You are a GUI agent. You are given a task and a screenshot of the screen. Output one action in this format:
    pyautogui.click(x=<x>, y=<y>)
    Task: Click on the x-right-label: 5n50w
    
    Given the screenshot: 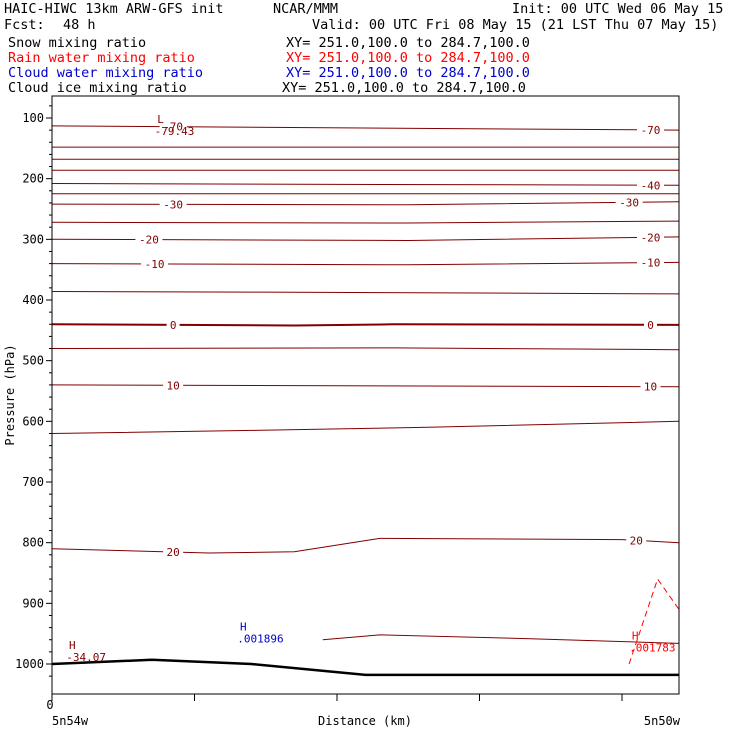 What is the action you would take?
    pyautogui.click(x=662, y=721)
    